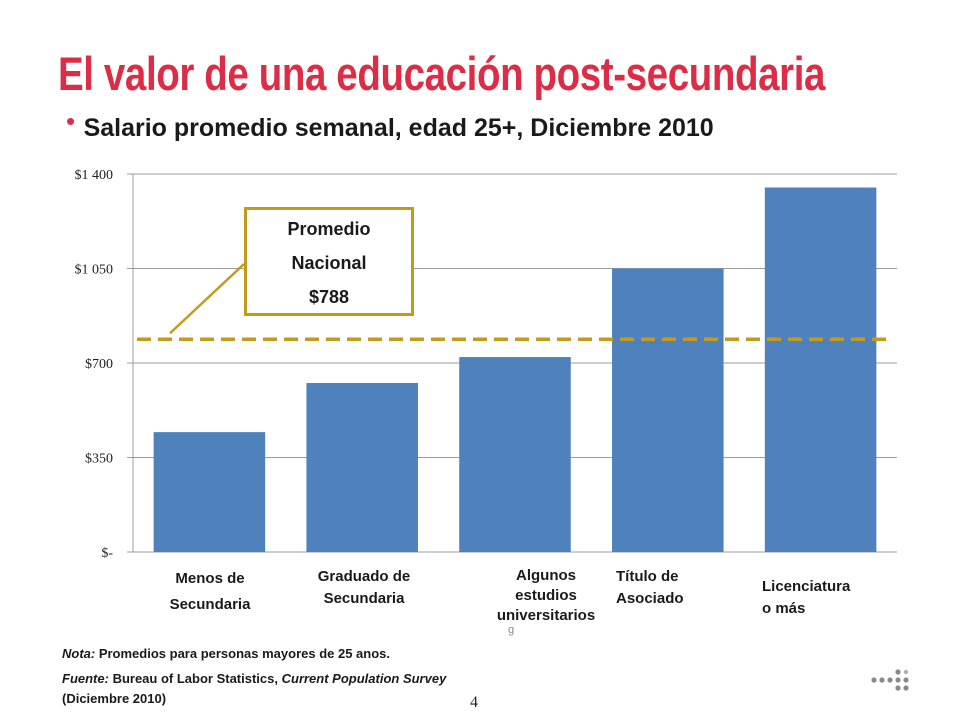 Image resolution: width=960 pixels, height=720 pixels. What do you see at coordinates (114, 698) in the screenshot?
I see `source-date: (Diciembre 2010)` at bounding box center [114, 698].